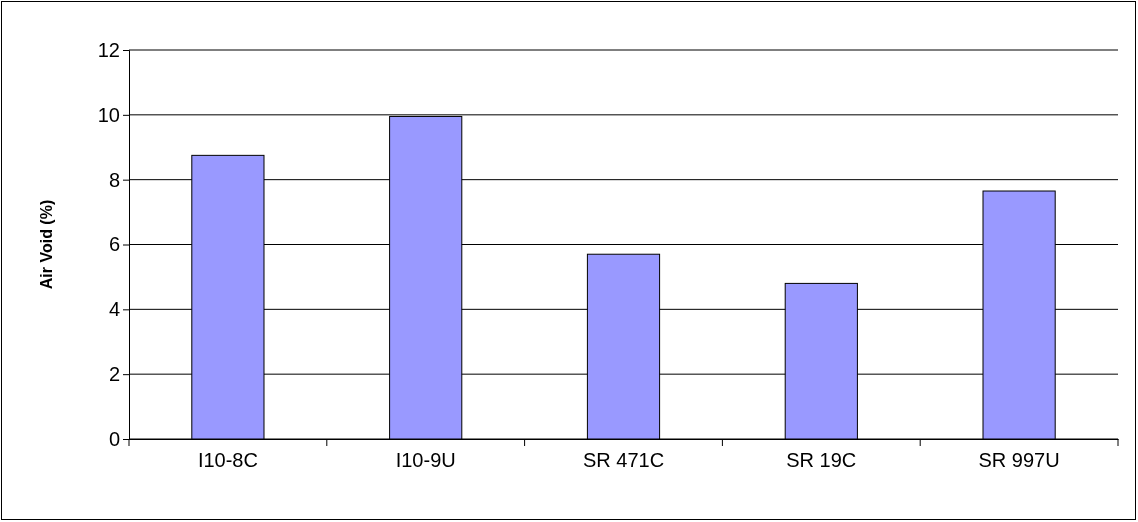  What do you see at coordinates (114, 244) in the screenshot?
I see `y-tick-label: 6` at bounding box center [114, 244].